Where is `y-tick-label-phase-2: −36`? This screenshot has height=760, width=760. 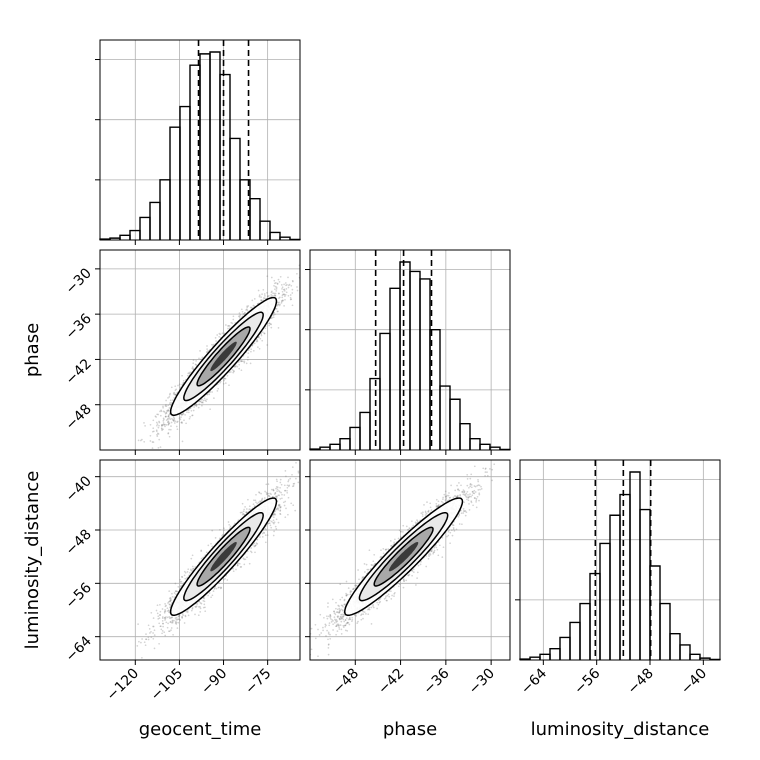 y-tick-label-phase-2: −36 is located at coordinates (79, 327).